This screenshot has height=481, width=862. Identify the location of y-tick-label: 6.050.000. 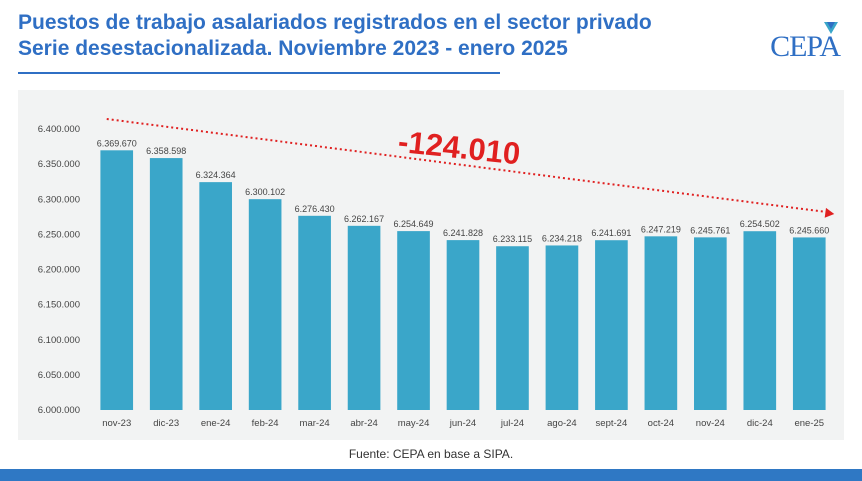
(59, 375).